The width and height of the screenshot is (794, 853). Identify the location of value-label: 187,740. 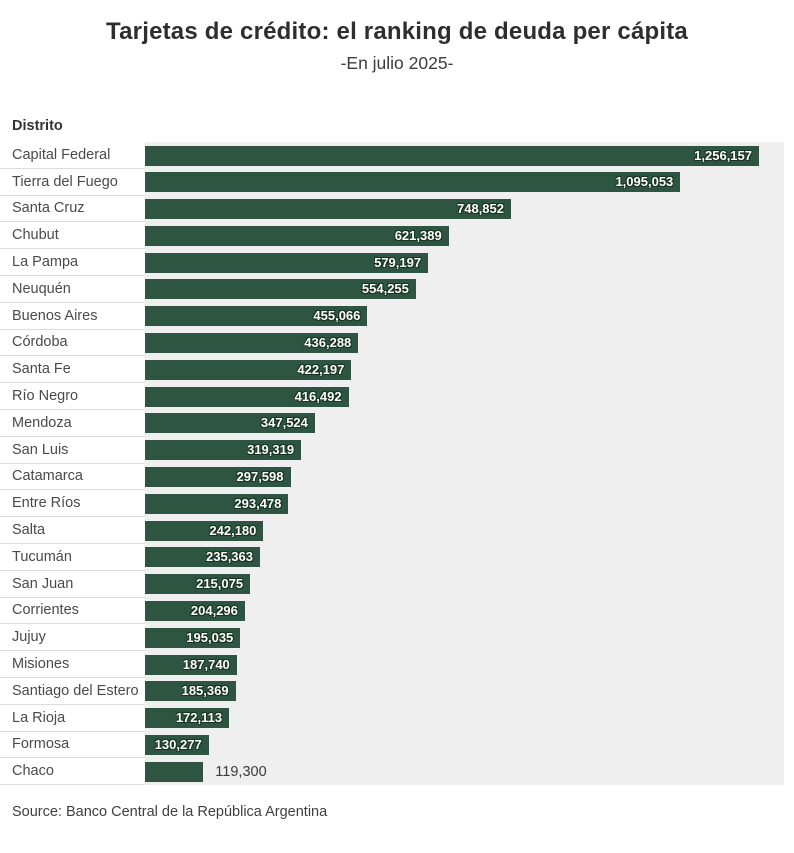
(206, 664).